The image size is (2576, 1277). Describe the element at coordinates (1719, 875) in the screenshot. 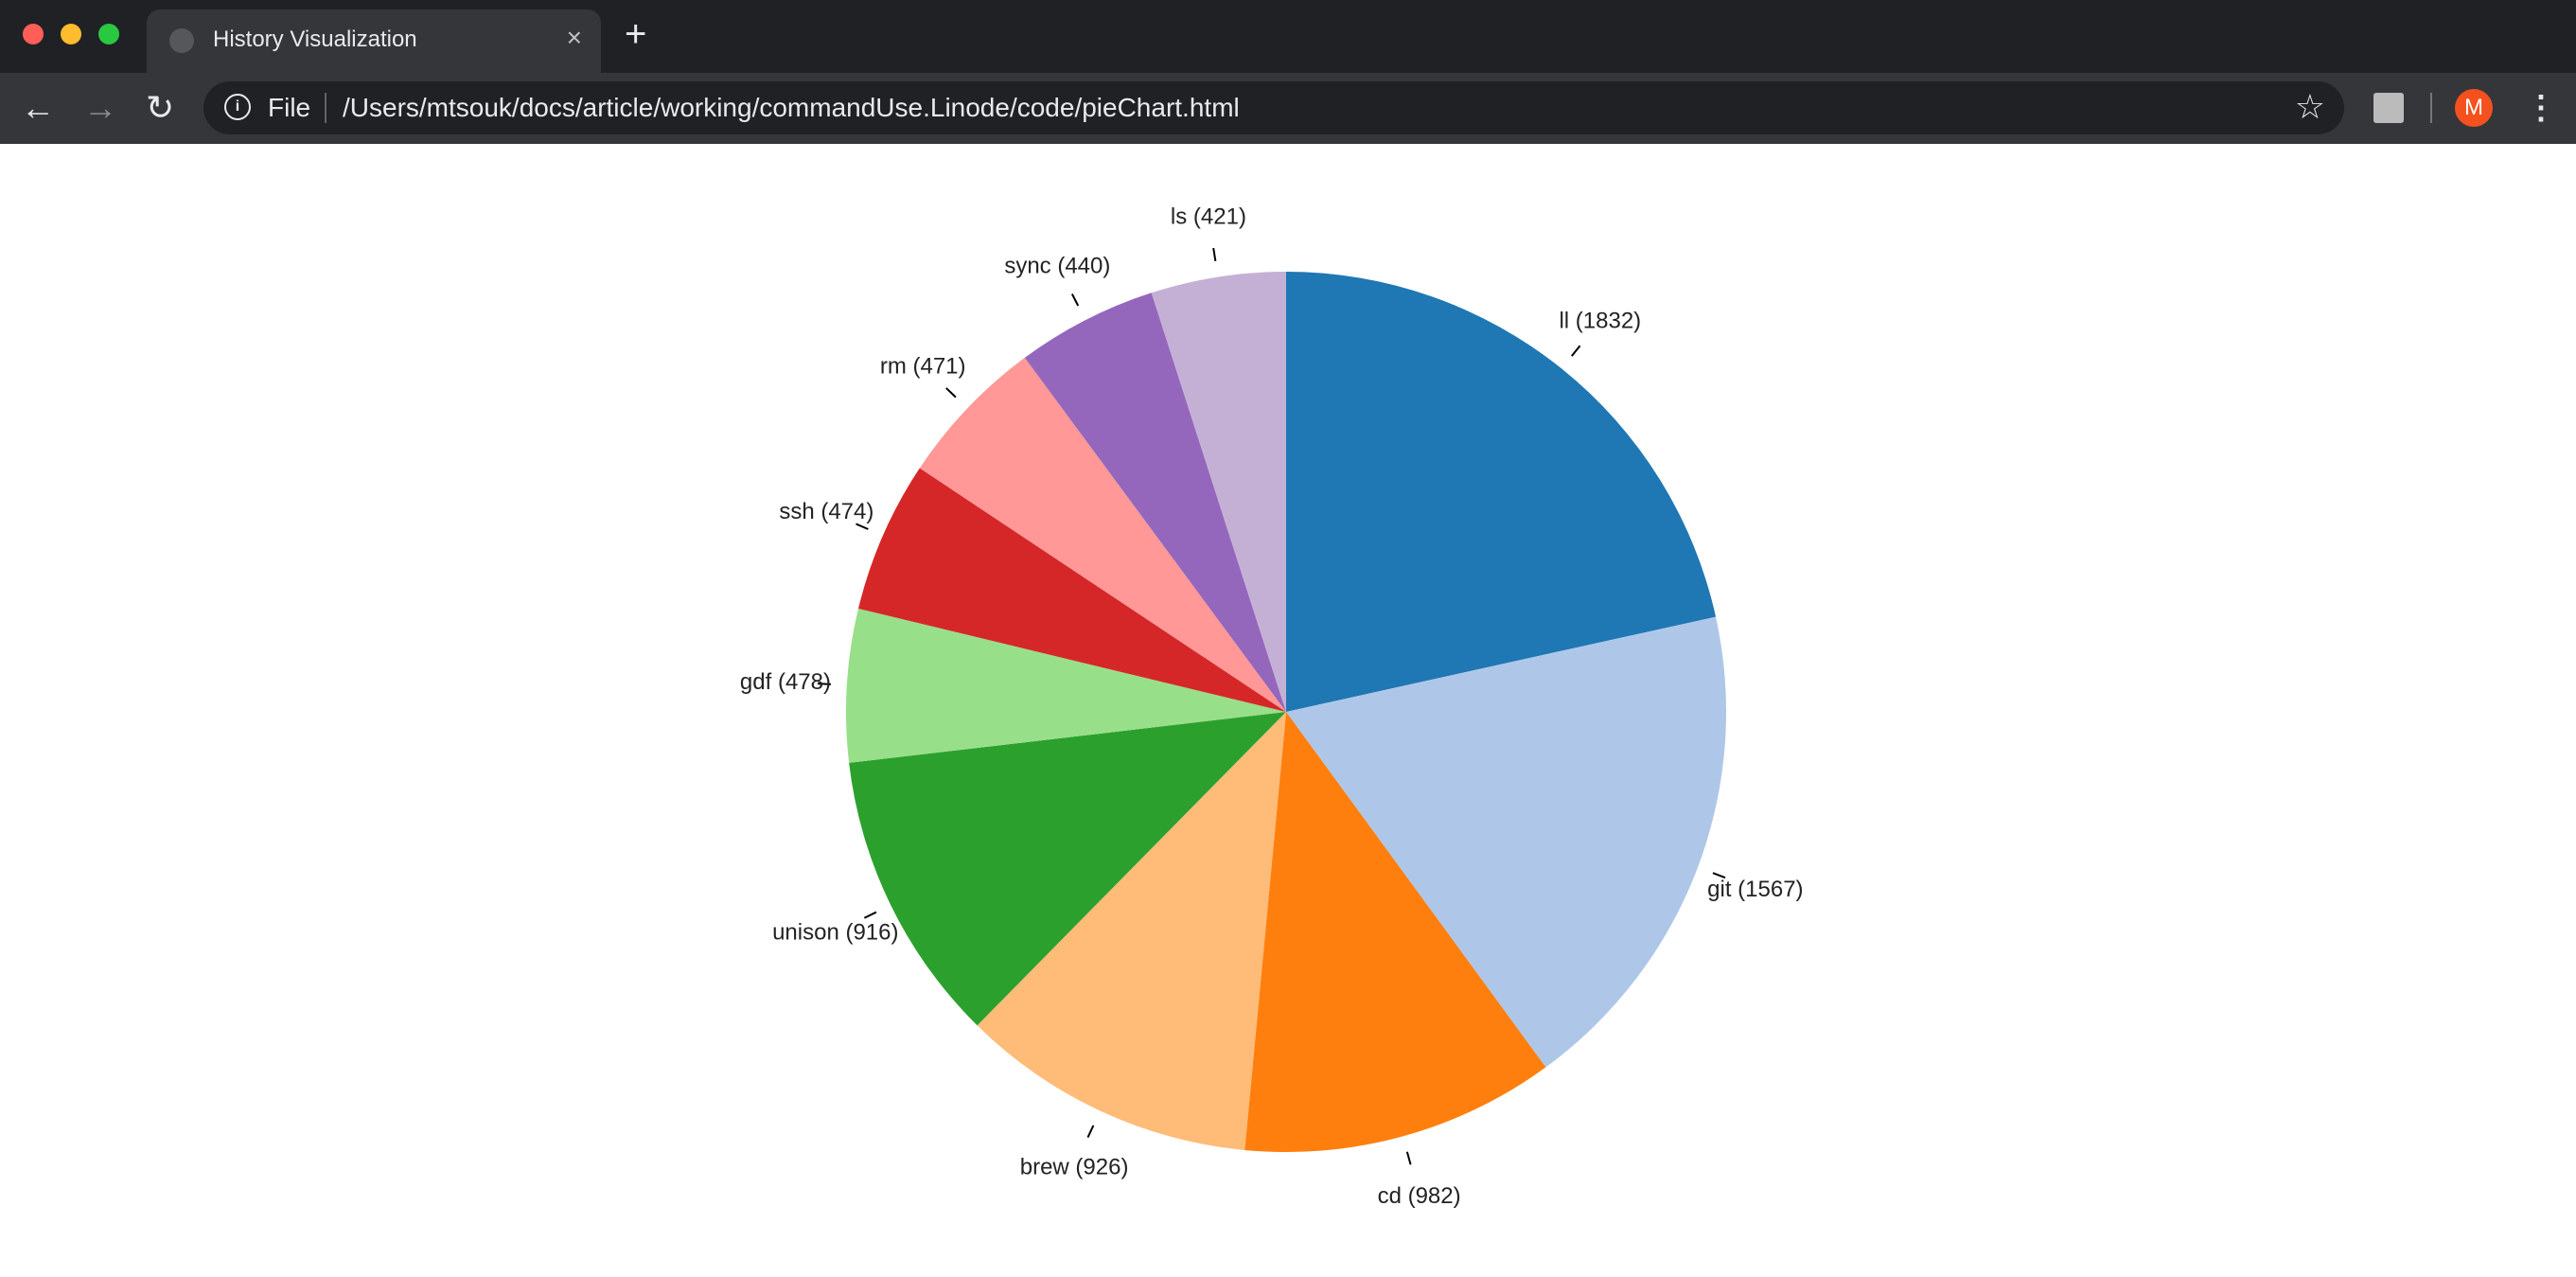

I see `label-tick-git` at that location.